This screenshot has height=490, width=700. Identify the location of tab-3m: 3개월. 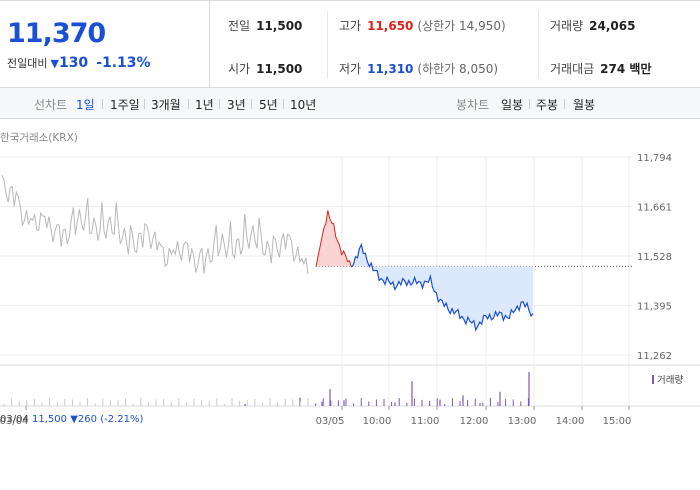
(166, 105).